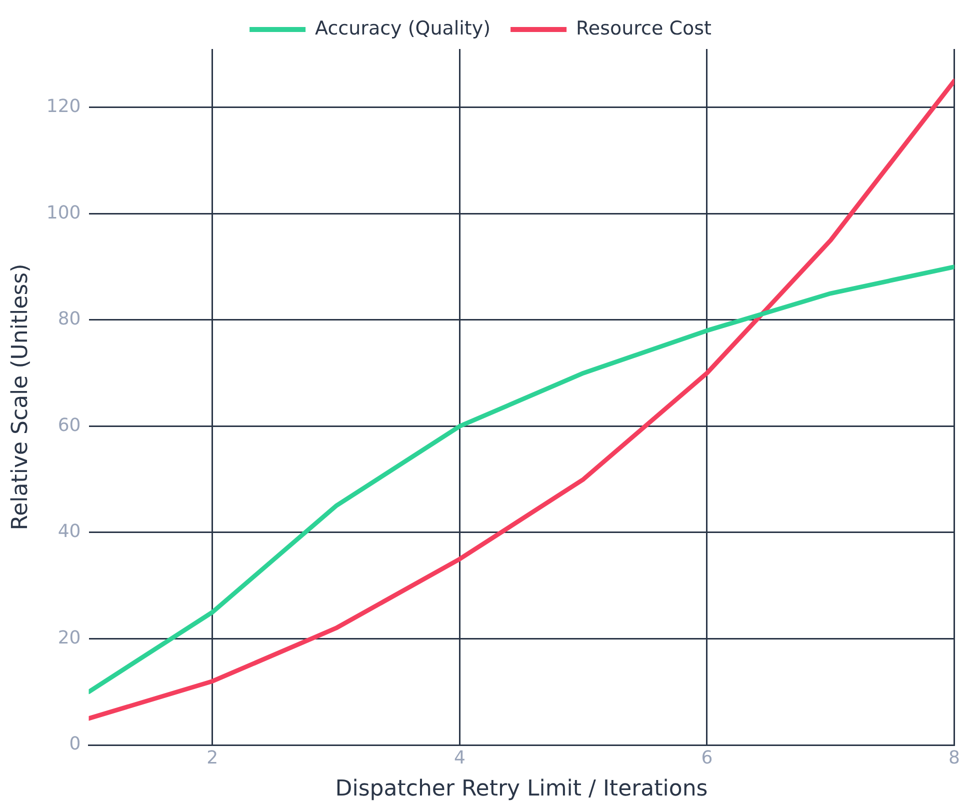 The height and width of the screenshot is (807, 963). Describe the element at coordinates (707, 757) in the screenshot. I see `x-tick-label: 6` at that location.